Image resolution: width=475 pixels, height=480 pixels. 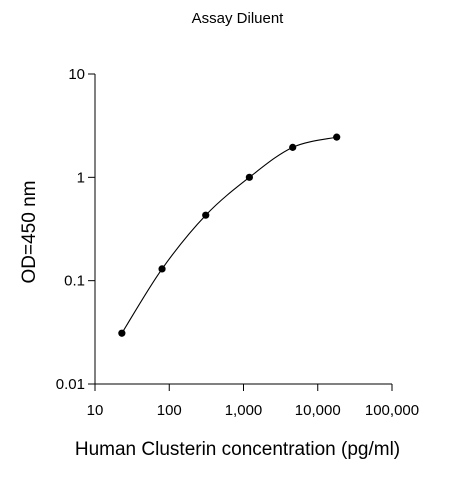 What do you see at coordinates (95, 410) in the screenshot?
I see `x-tick-label: 10` at bounding box center [95, 410].